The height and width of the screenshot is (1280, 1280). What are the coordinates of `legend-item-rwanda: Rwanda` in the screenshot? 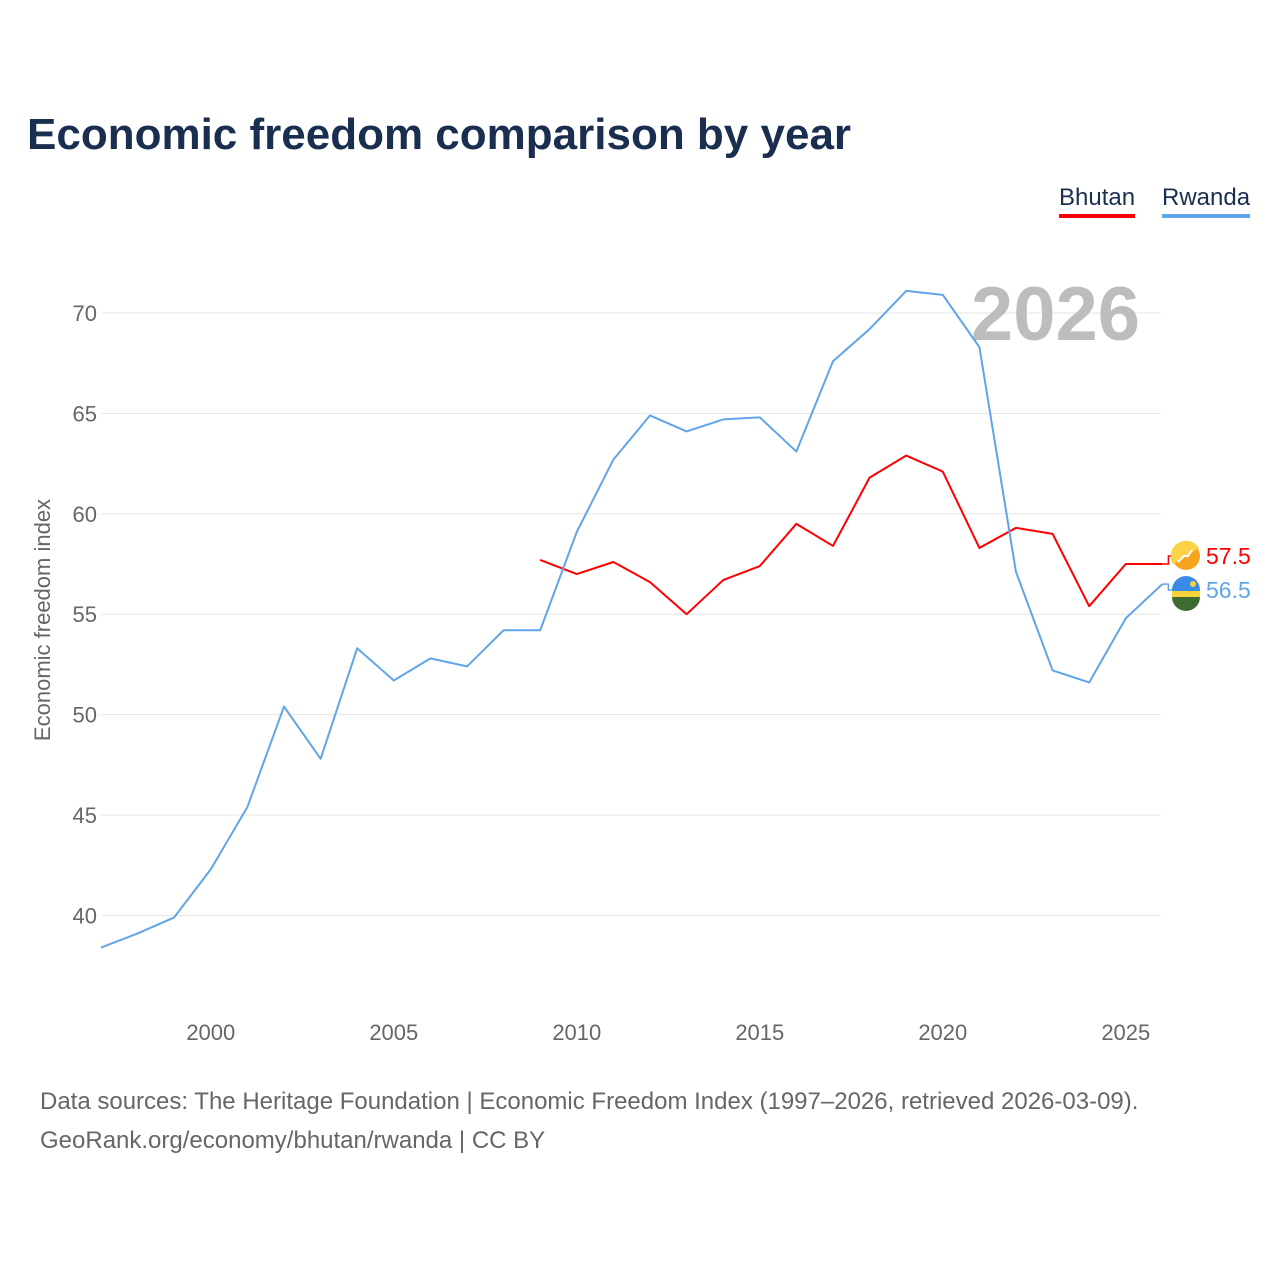 It's located at (1206, 201).